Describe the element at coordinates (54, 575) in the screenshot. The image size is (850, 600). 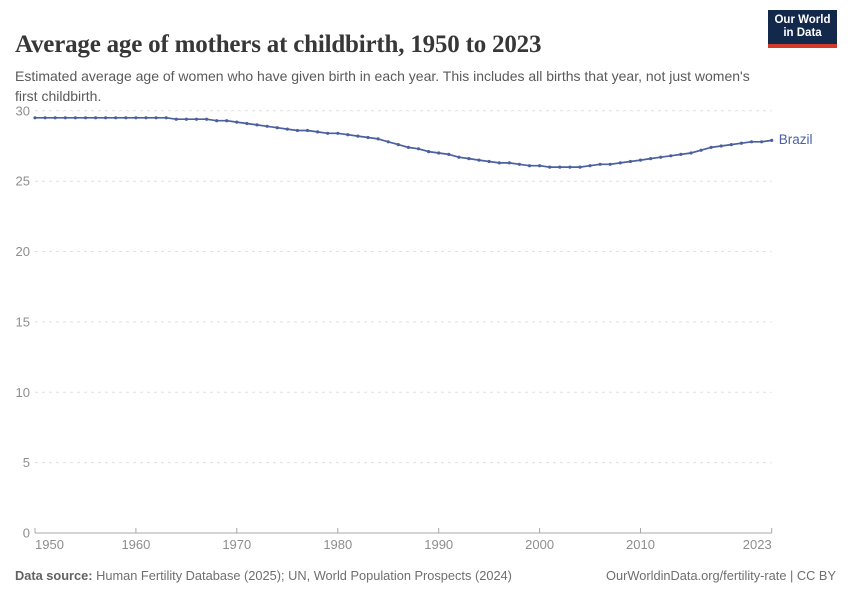
I see `data-source-label: Data source:` at that location.